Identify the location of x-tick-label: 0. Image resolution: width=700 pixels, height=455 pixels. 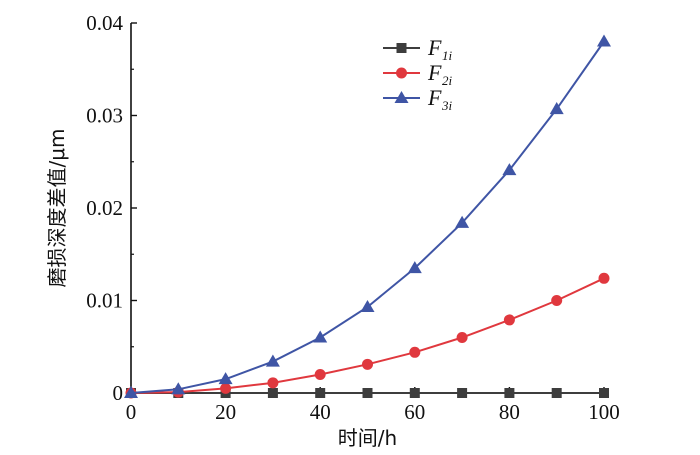
(131, 412).